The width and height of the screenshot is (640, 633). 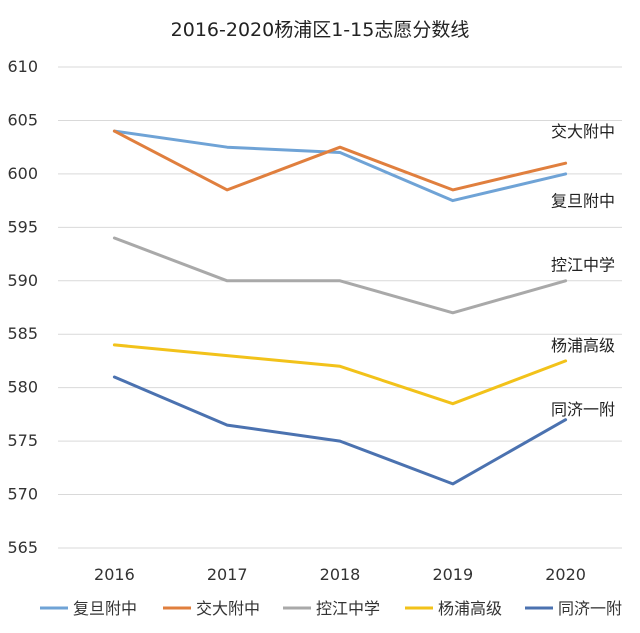 What do you see at coordinates (227, 574) in the screenshot?
I see `x-tick-label: 2017` at bounding box center [227, 574].